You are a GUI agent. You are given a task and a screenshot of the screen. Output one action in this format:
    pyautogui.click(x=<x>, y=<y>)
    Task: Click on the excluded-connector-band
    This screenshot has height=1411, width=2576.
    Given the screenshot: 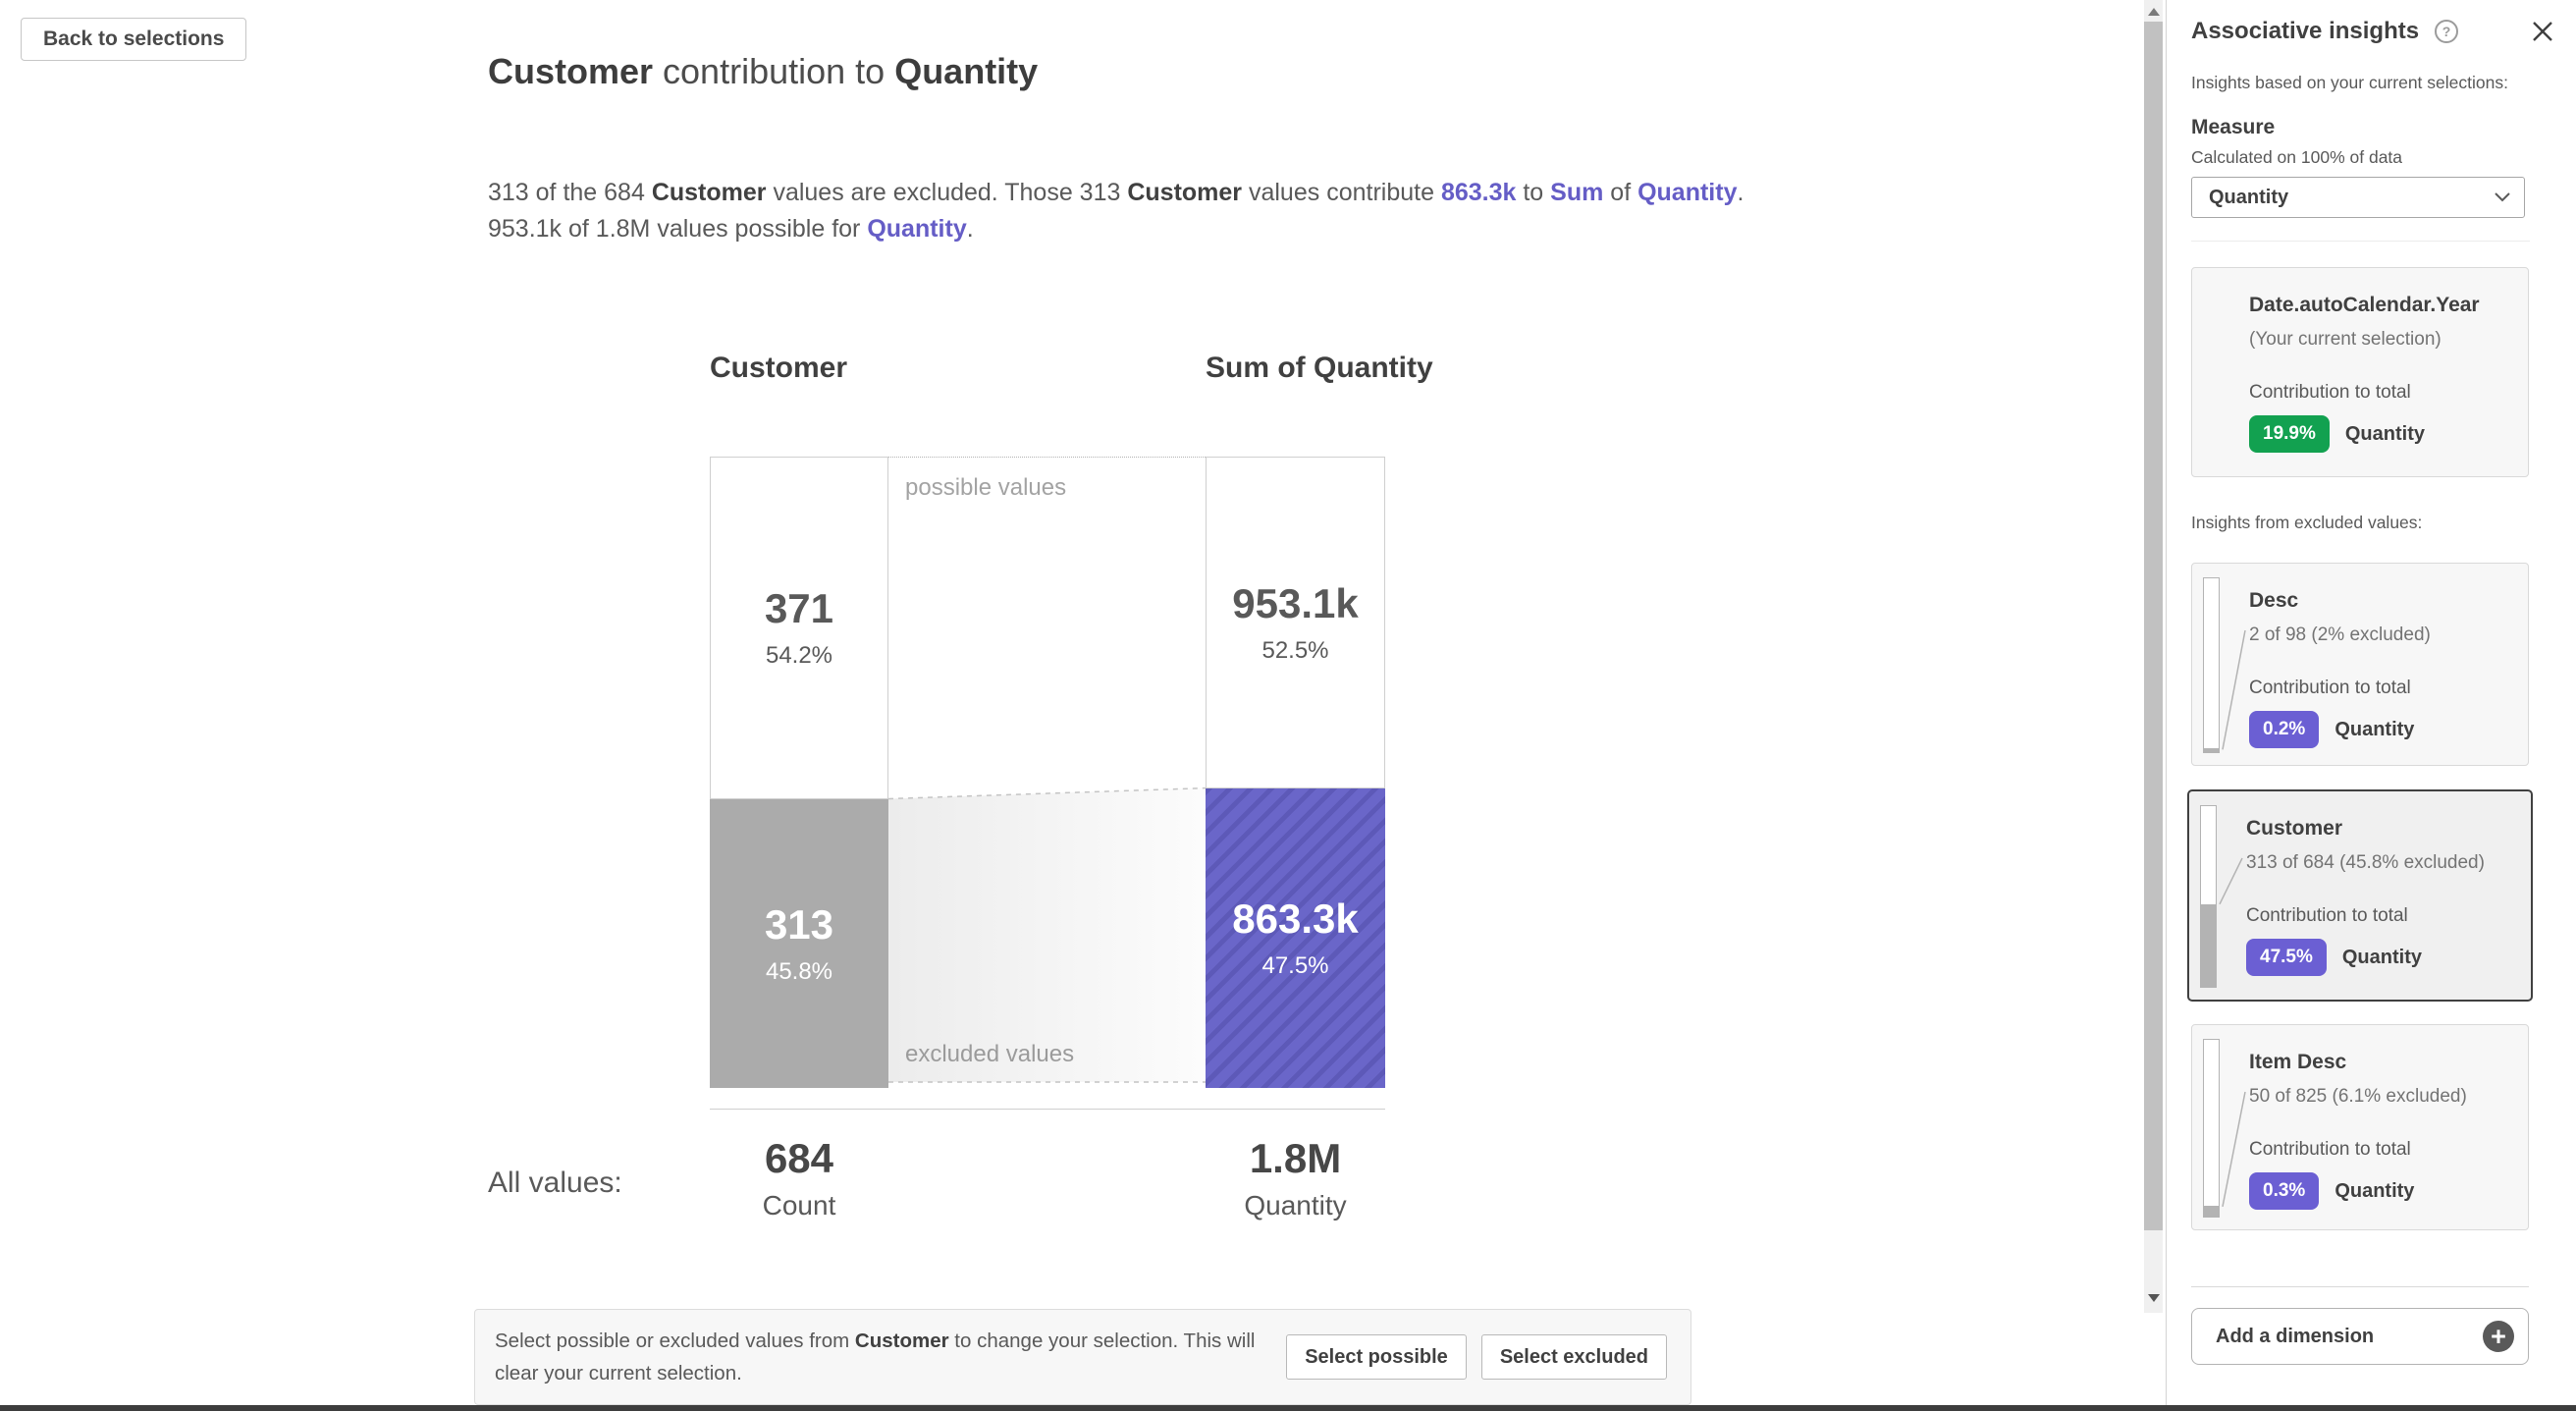 What is the action you would take?
    pyautogui.click(x=1047, y=935)
    